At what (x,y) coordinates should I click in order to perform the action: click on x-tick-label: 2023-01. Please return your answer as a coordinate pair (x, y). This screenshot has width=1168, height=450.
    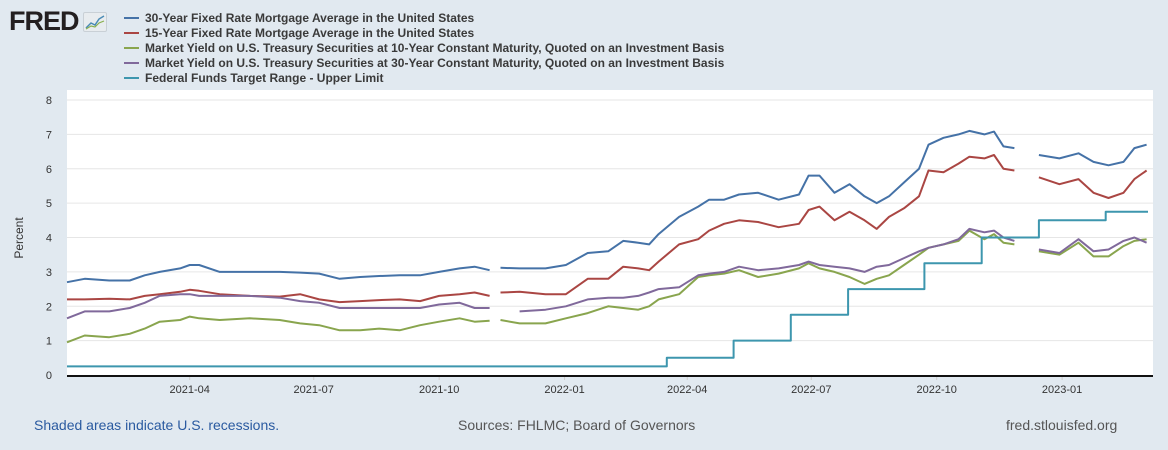
    Looking at the image, I should click on (1062, 390).